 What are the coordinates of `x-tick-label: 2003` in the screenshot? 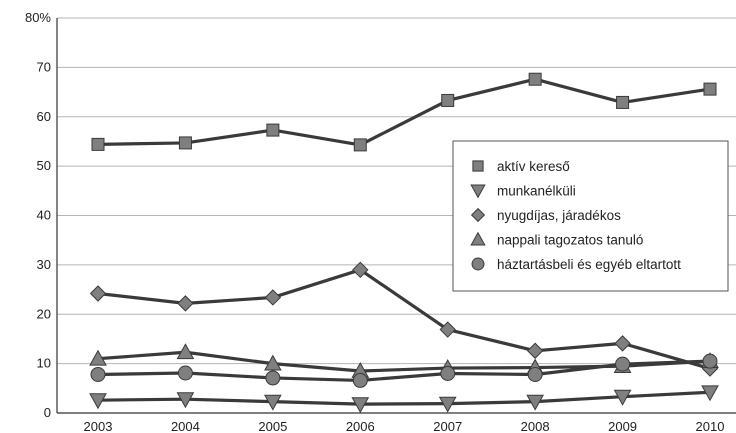 It's located at (98, 426).